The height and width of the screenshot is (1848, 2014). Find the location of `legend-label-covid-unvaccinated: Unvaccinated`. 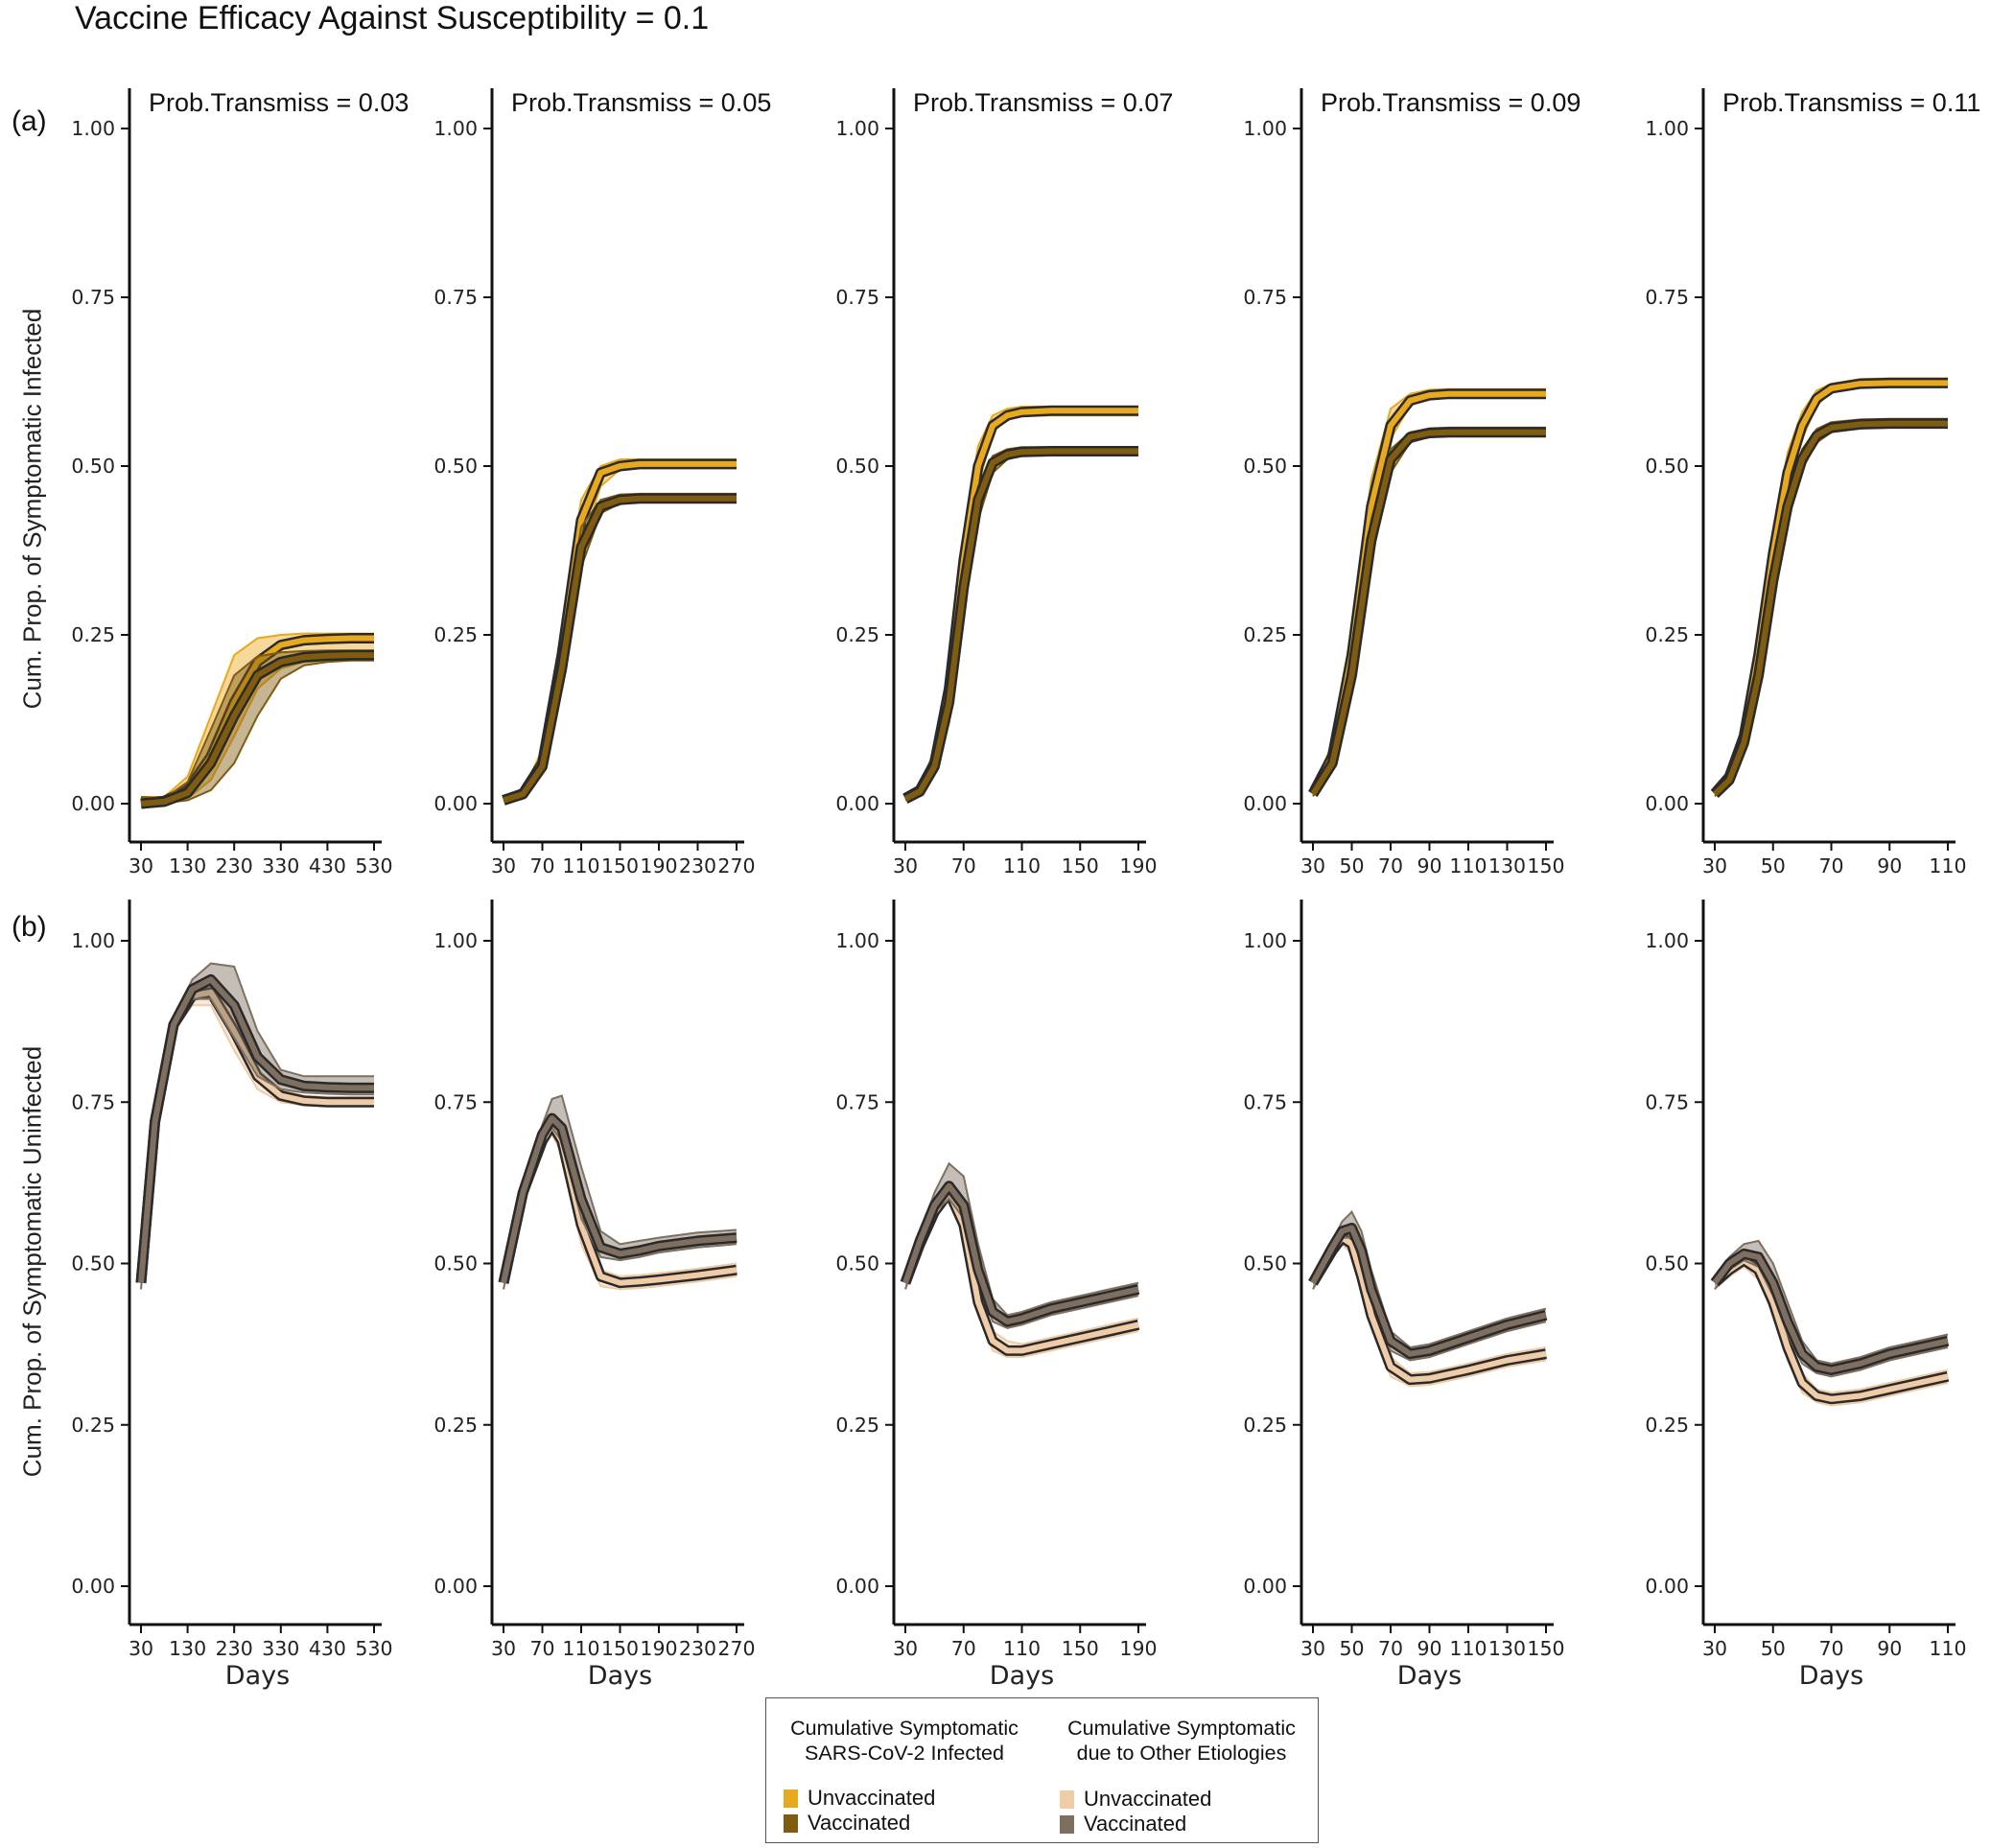

legend-label-covid-unvaccinated: Unvaccinated is located at coordinates (872, 1798).